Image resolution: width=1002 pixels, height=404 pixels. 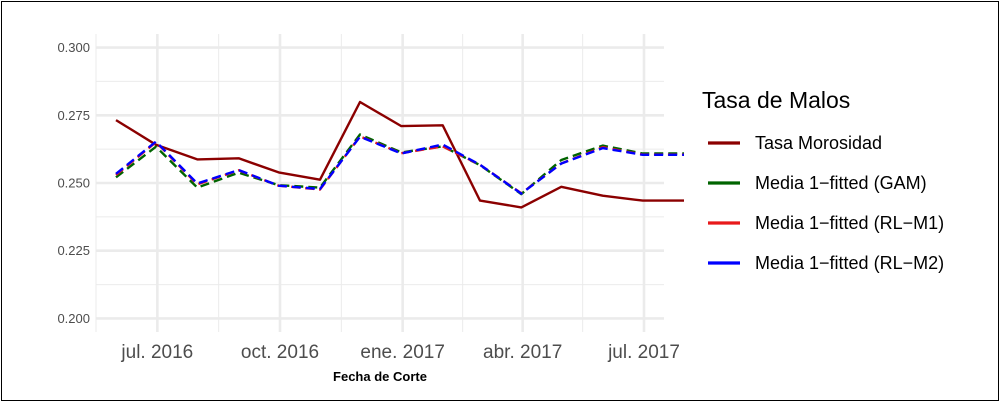 What do you see at coordinates (776, 100) in the screenshot?
I see `legend-title: Tasa de Malos` at bounding box center [776, 100].